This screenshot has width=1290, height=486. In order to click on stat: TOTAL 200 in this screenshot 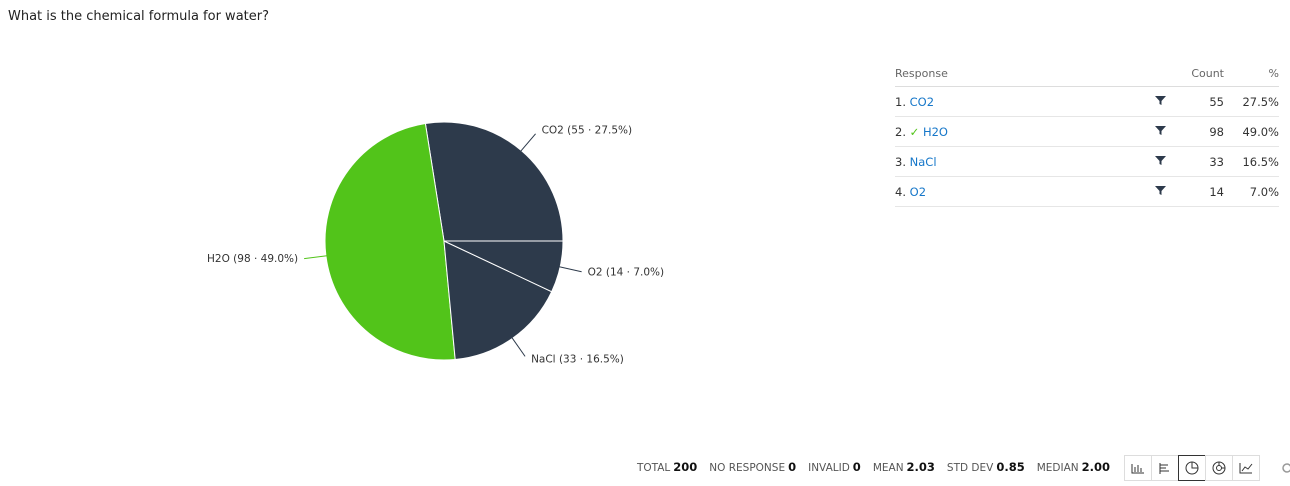, I will do `click(667, 467)`.